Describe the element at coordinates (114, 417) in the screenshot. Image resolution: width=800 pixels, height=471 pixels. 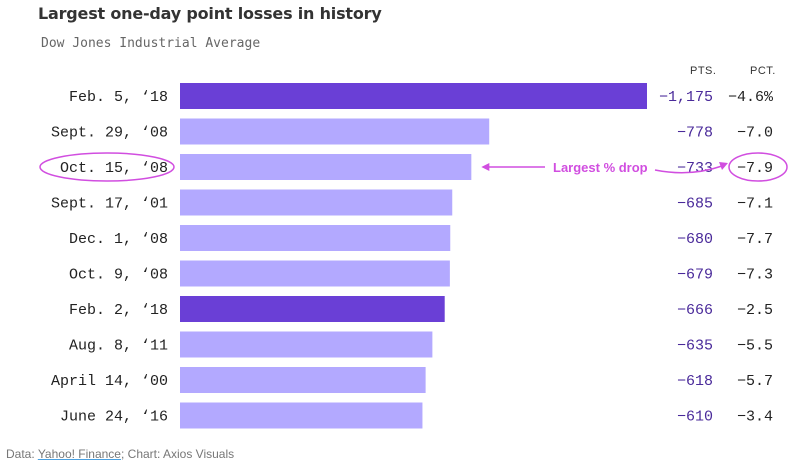
I see `category-label: June 24, ‘16` at that location.